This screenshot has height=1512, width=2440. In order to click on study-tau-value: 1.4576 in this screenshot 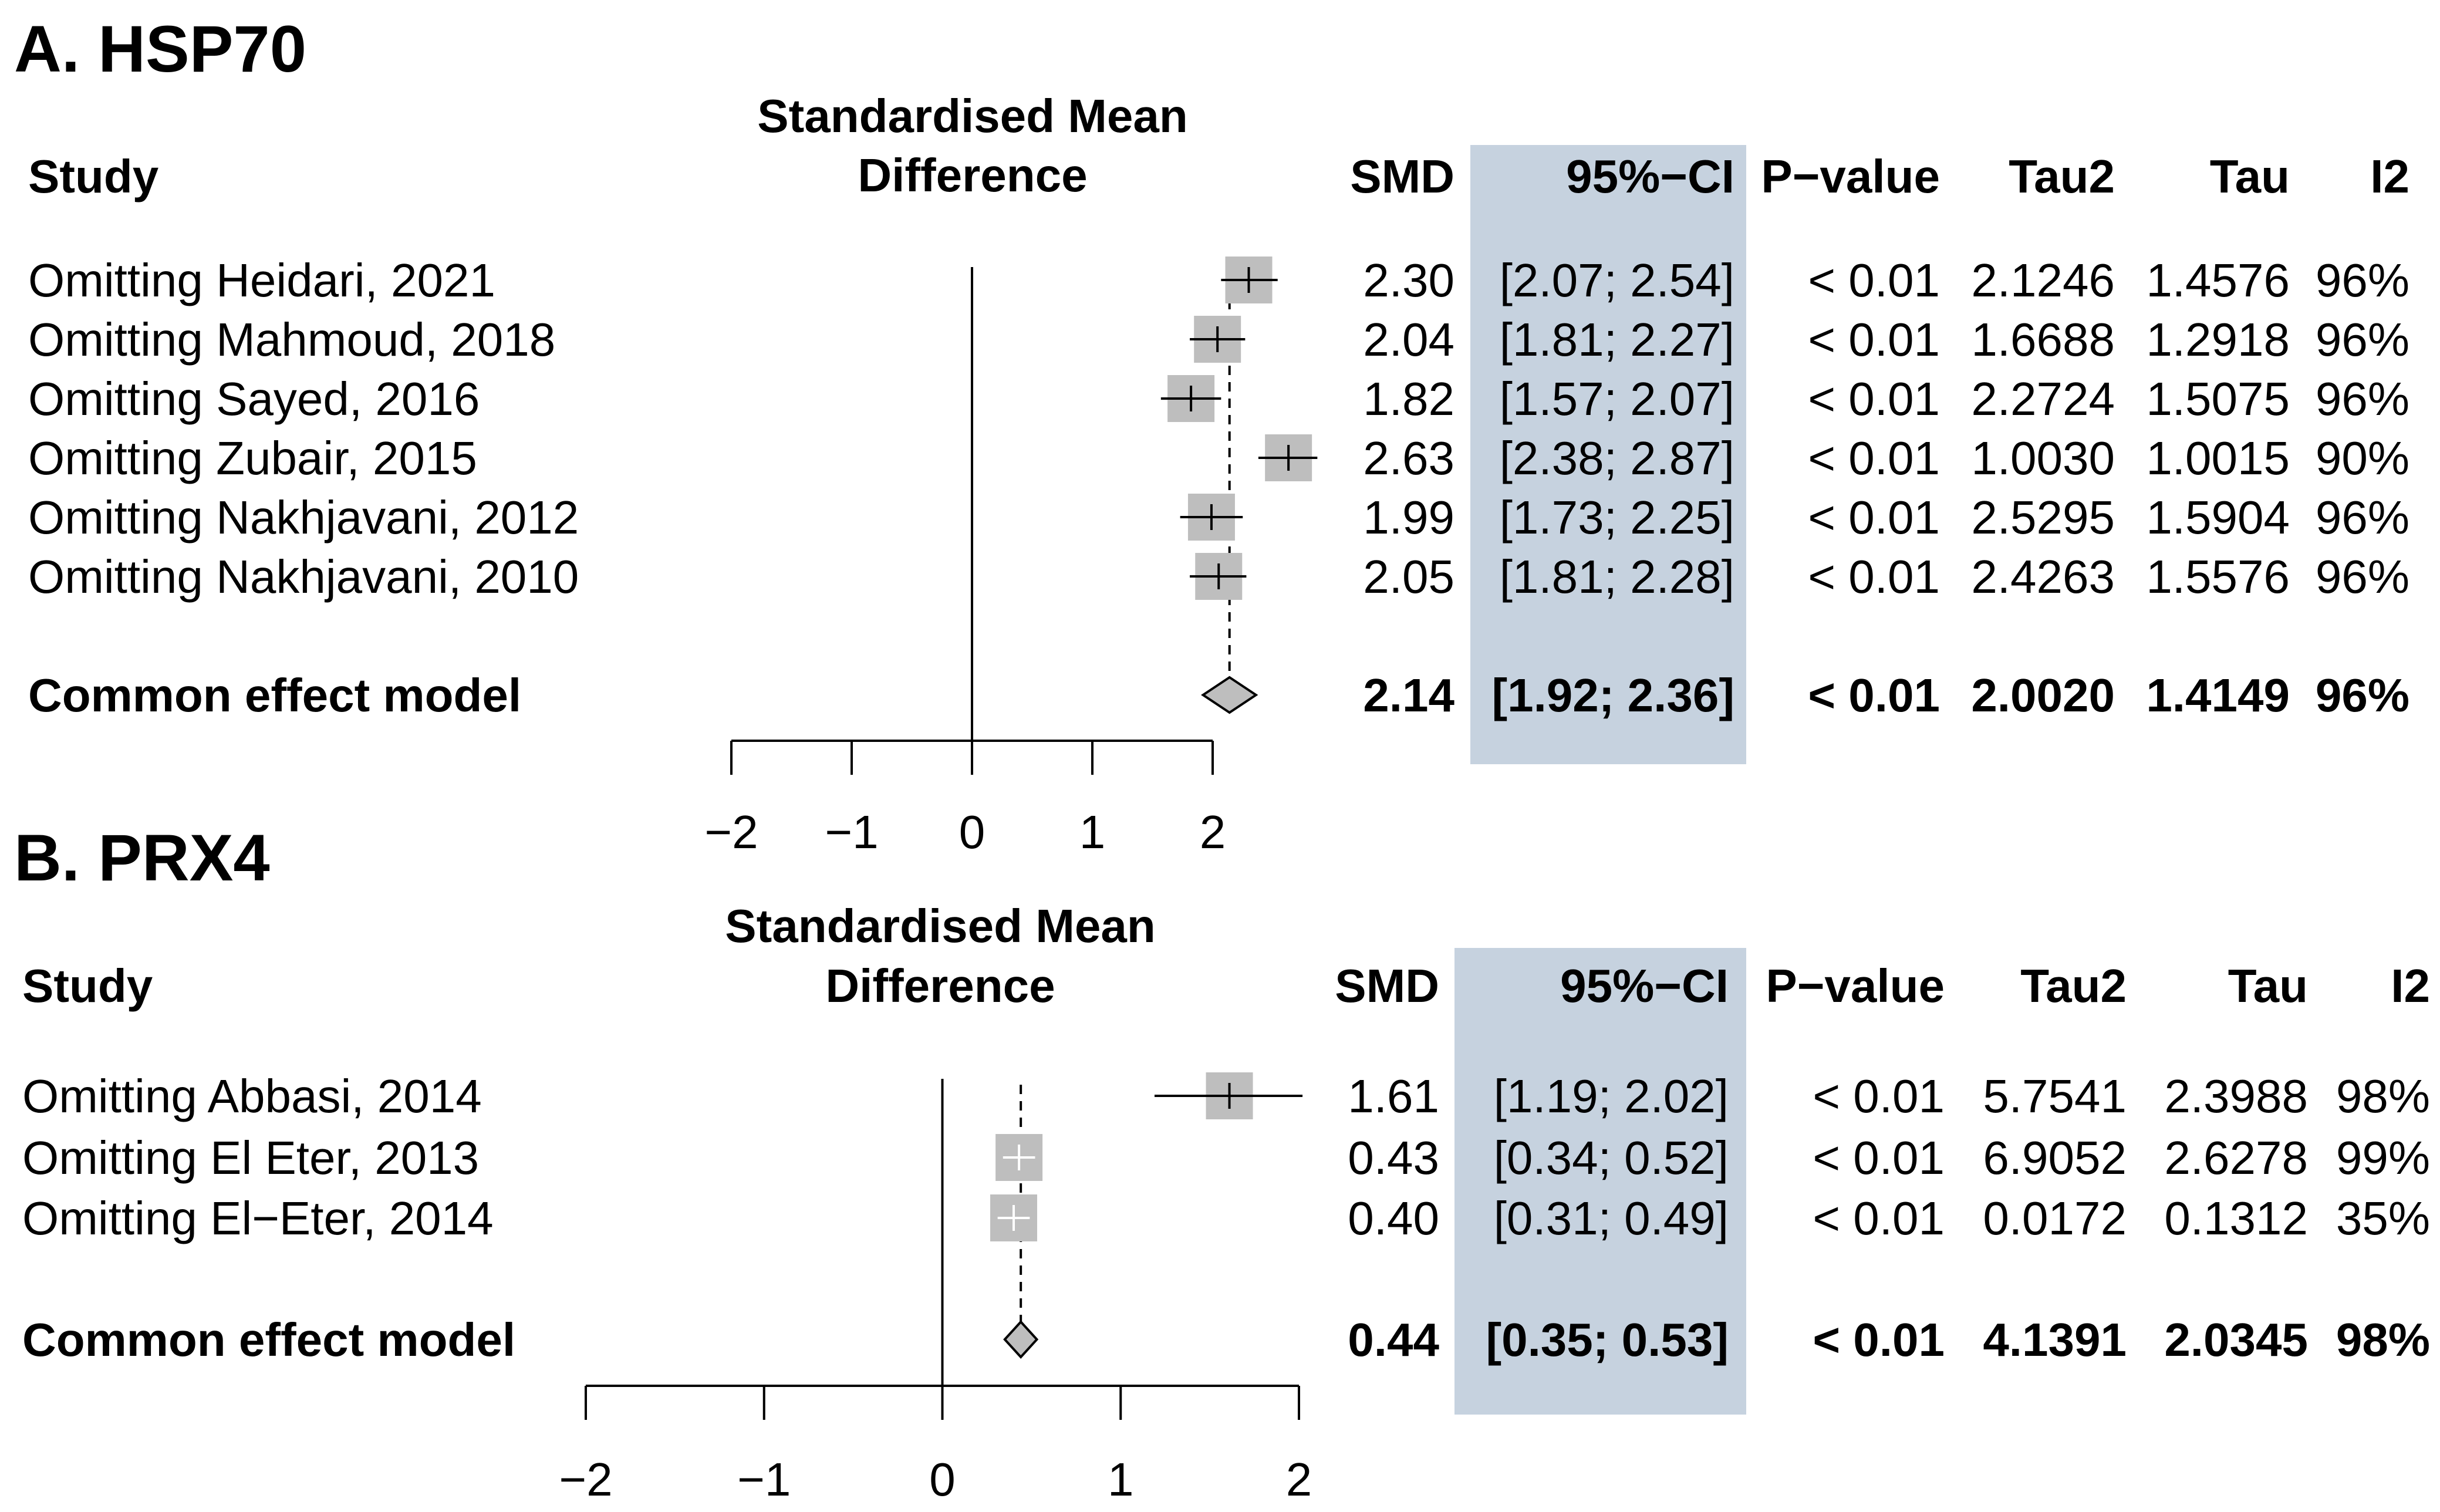, I will do `click(2218, 280)`.